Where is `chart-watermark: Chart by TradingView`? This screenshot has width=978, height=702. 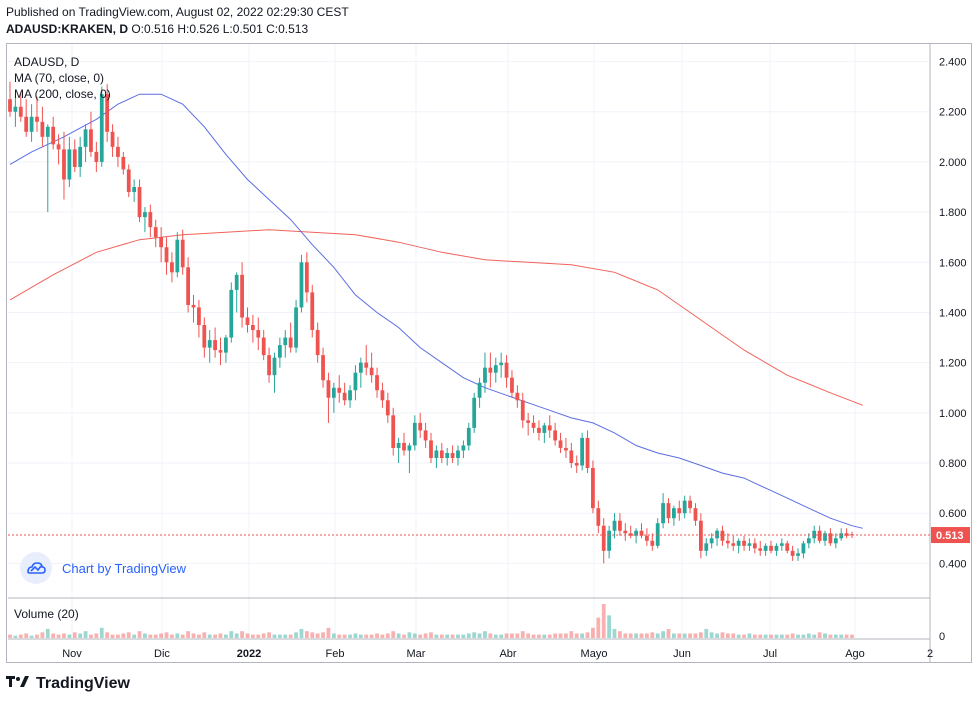
chart-watermark: Chart by TradingView is located at coordinates (103, 568).